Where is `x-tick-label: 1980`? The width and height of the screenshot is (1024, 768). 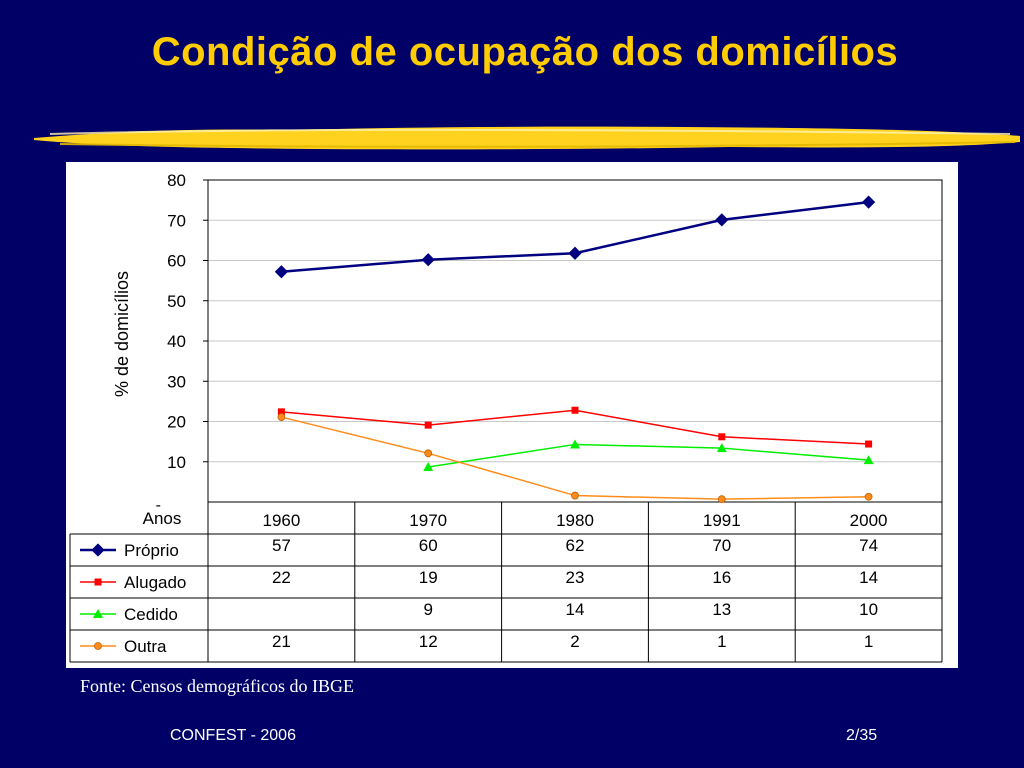 x-tick-label: 1980 is located at coordinates (575, 520).